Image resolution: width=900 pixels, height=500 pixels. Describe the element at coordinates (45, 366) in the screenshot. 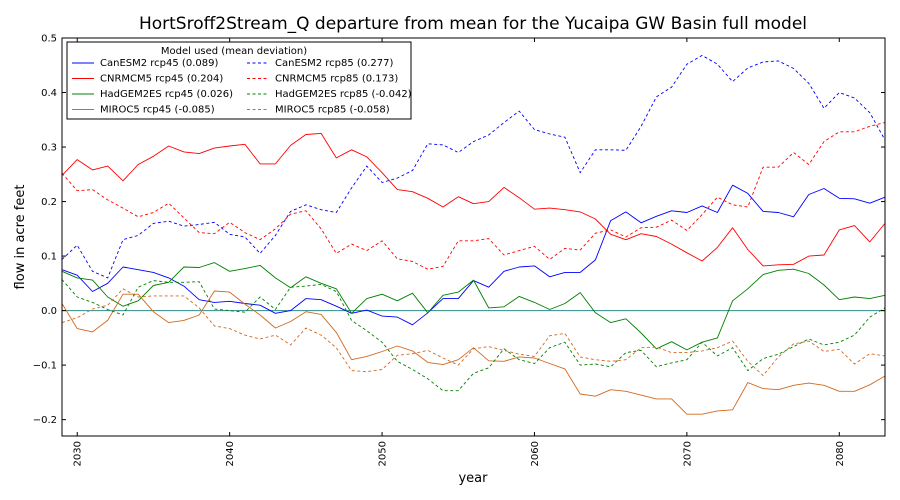

I see `y-tick-label: −0.1` at that location.